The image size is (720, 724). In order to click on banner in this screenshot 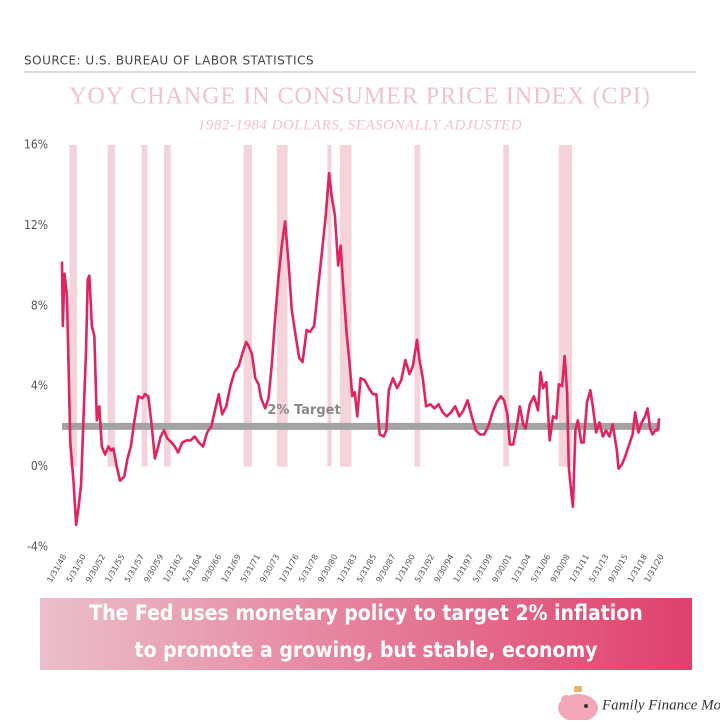, I will do `click(366, 634)`.